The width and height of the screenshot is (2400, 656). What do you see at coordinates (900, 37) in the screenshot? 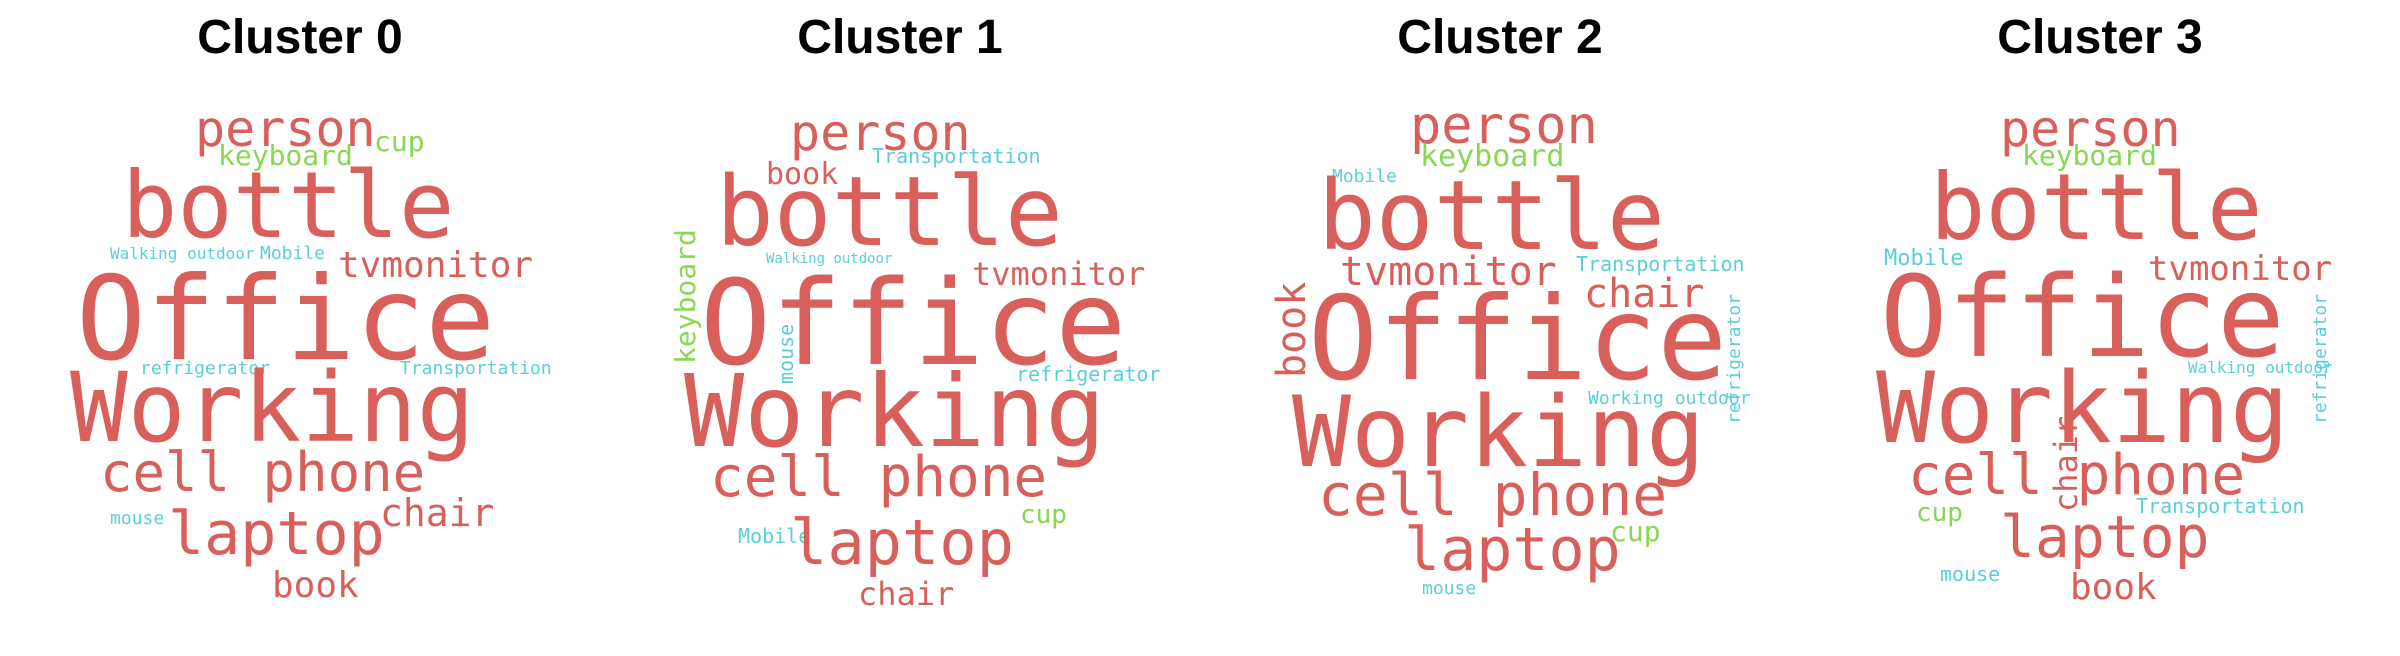
I see `panel-title: Cluster 1` at bounding box center [900, 37].